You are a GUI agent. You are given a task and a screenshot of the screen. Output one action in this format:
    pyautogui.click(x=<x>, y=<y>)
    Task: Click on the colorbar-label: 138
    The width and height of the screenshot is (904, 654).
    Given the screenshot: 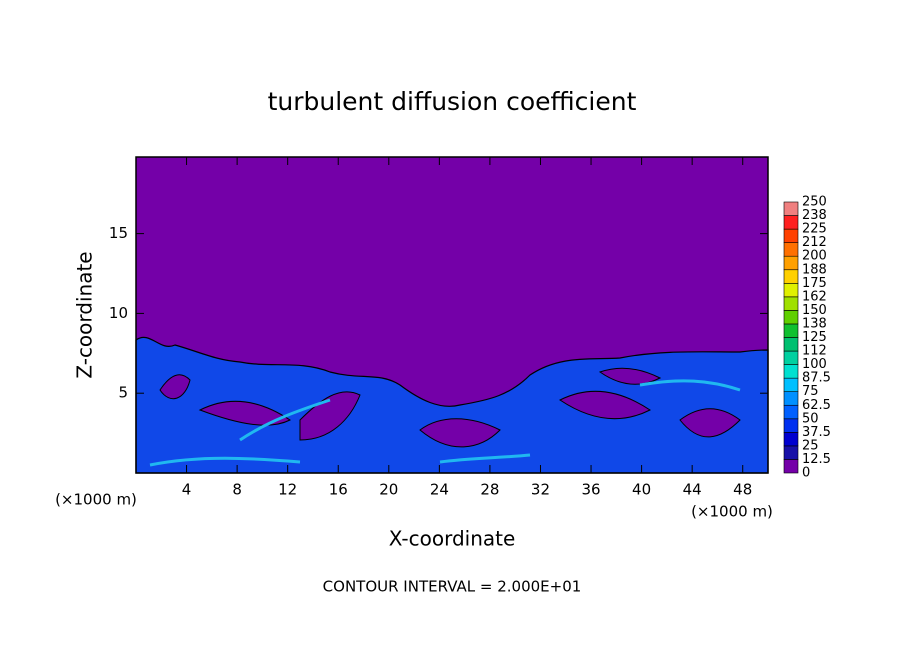 What is the action you would take?
    pyautogui.click(x=814, y=323)
    